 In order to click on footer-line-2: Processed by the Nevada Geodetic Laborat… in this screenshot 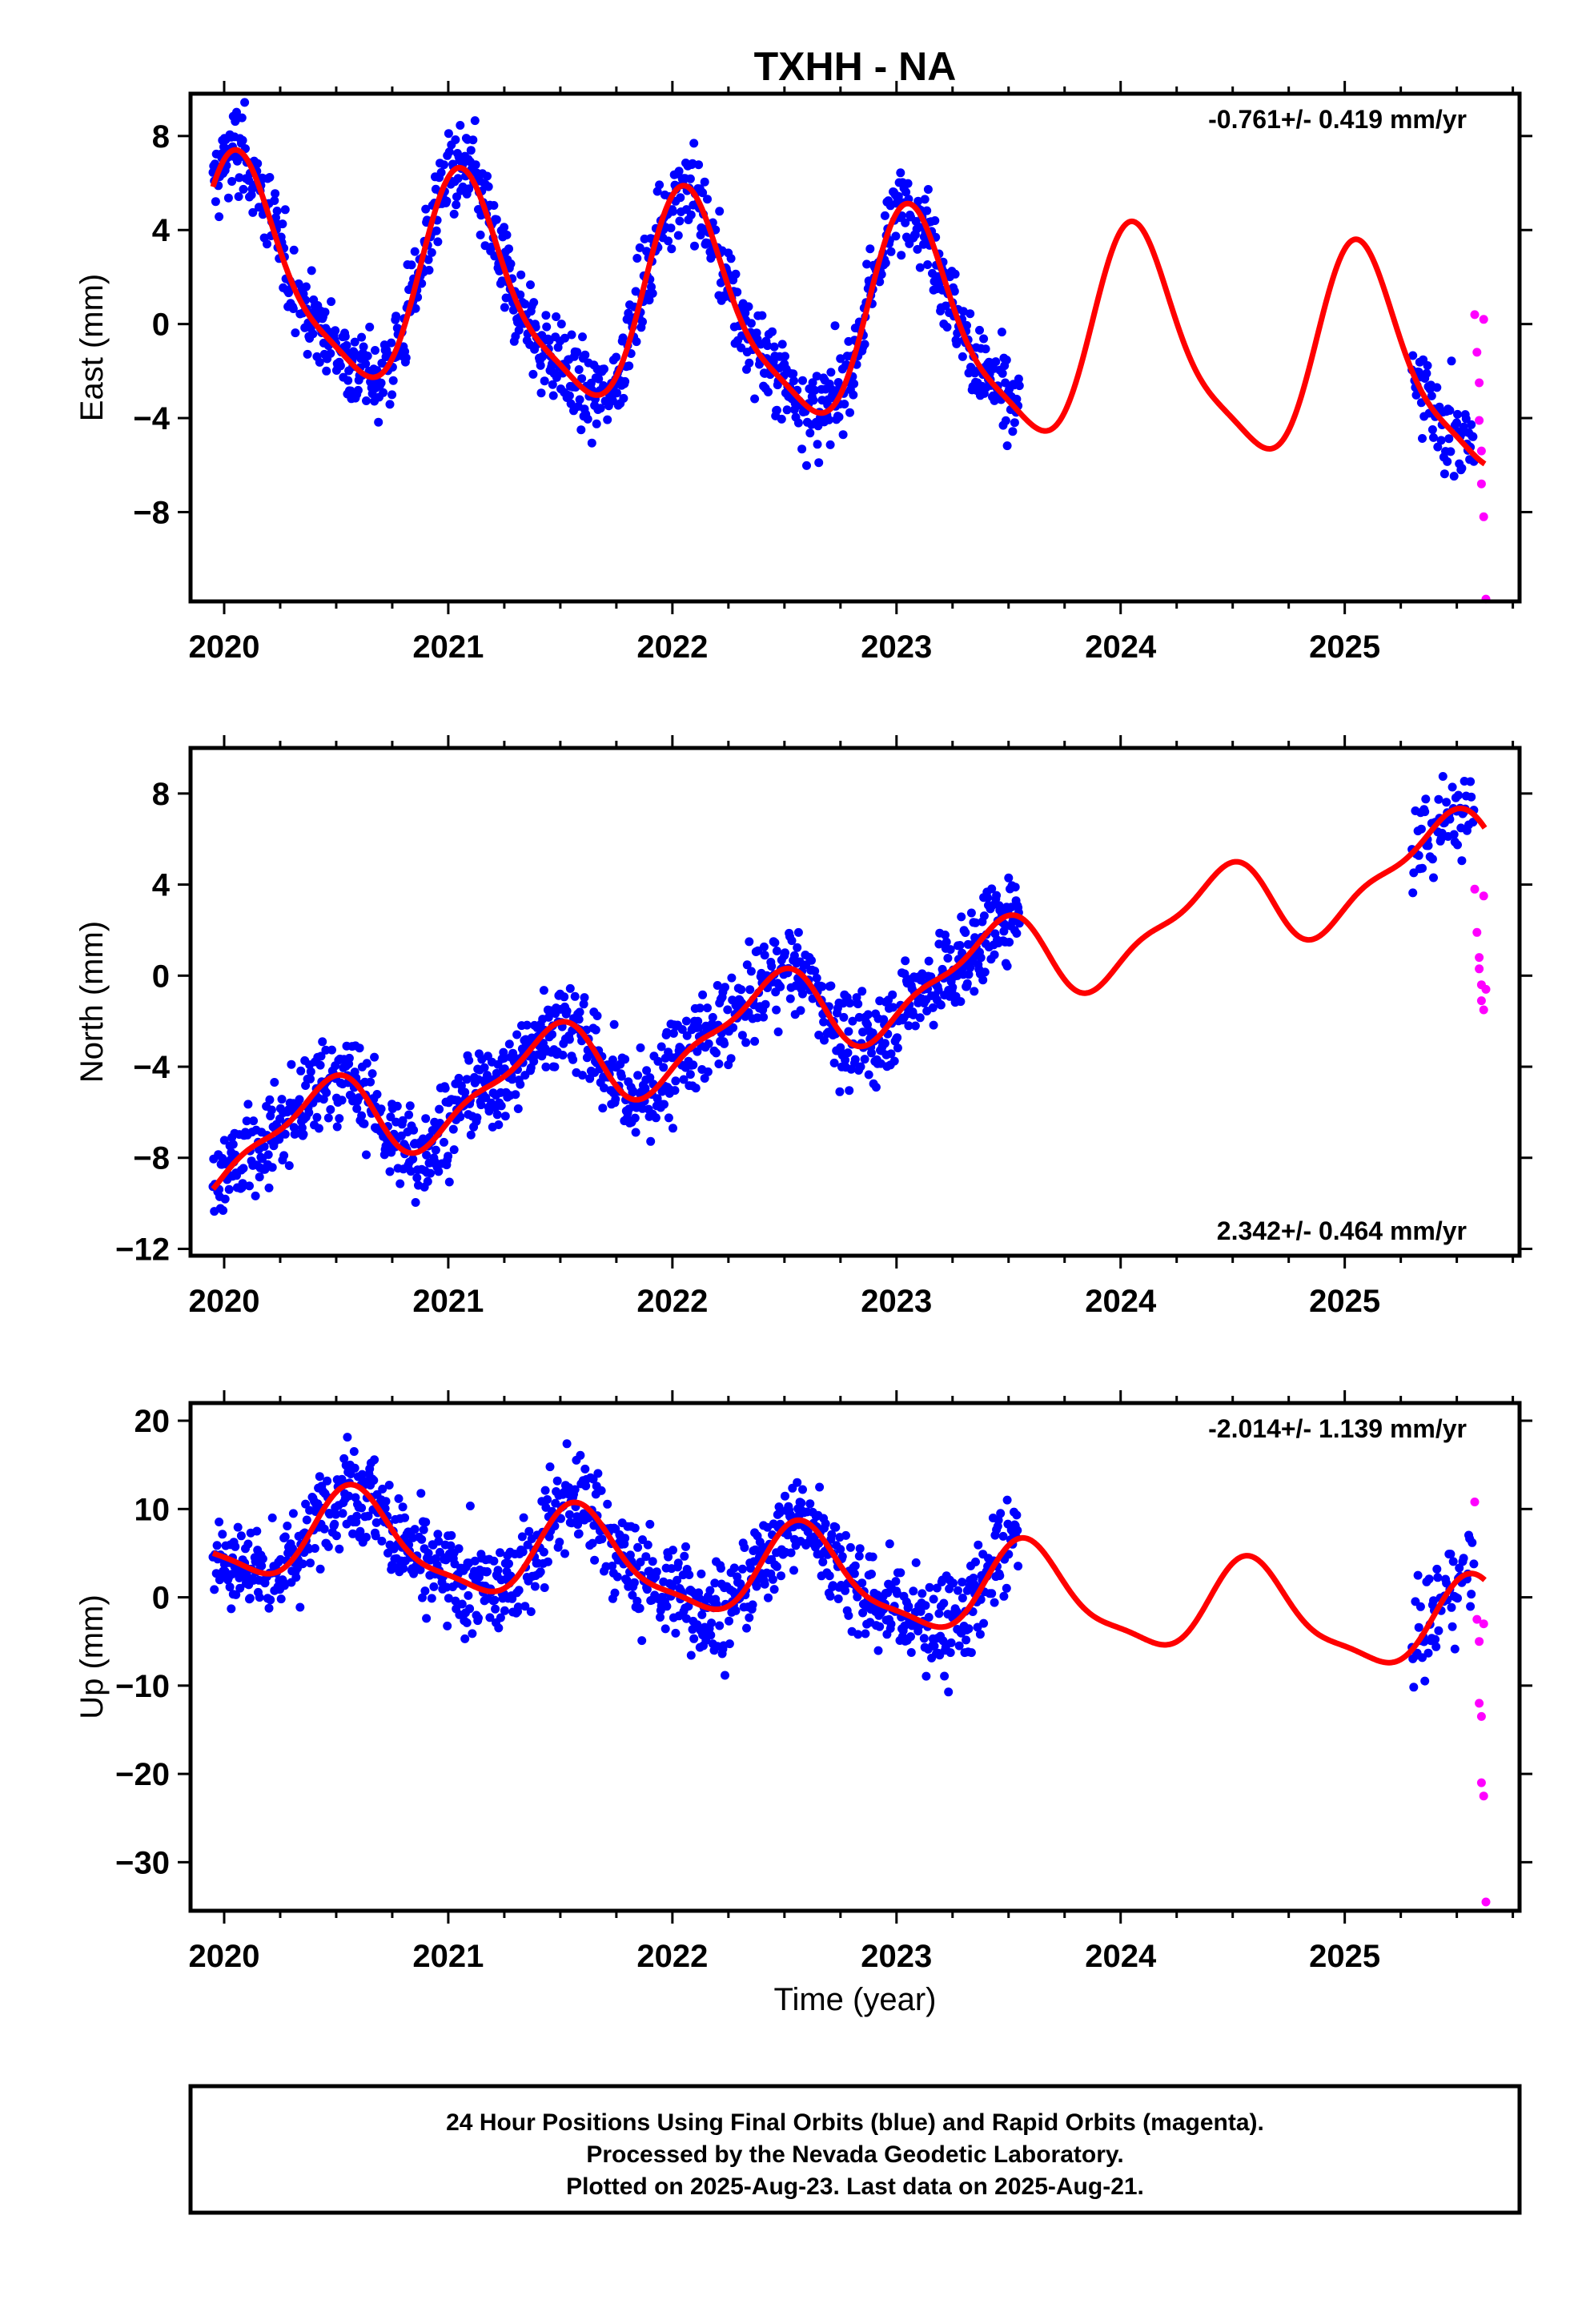, I will do `click(854, 2154)`.